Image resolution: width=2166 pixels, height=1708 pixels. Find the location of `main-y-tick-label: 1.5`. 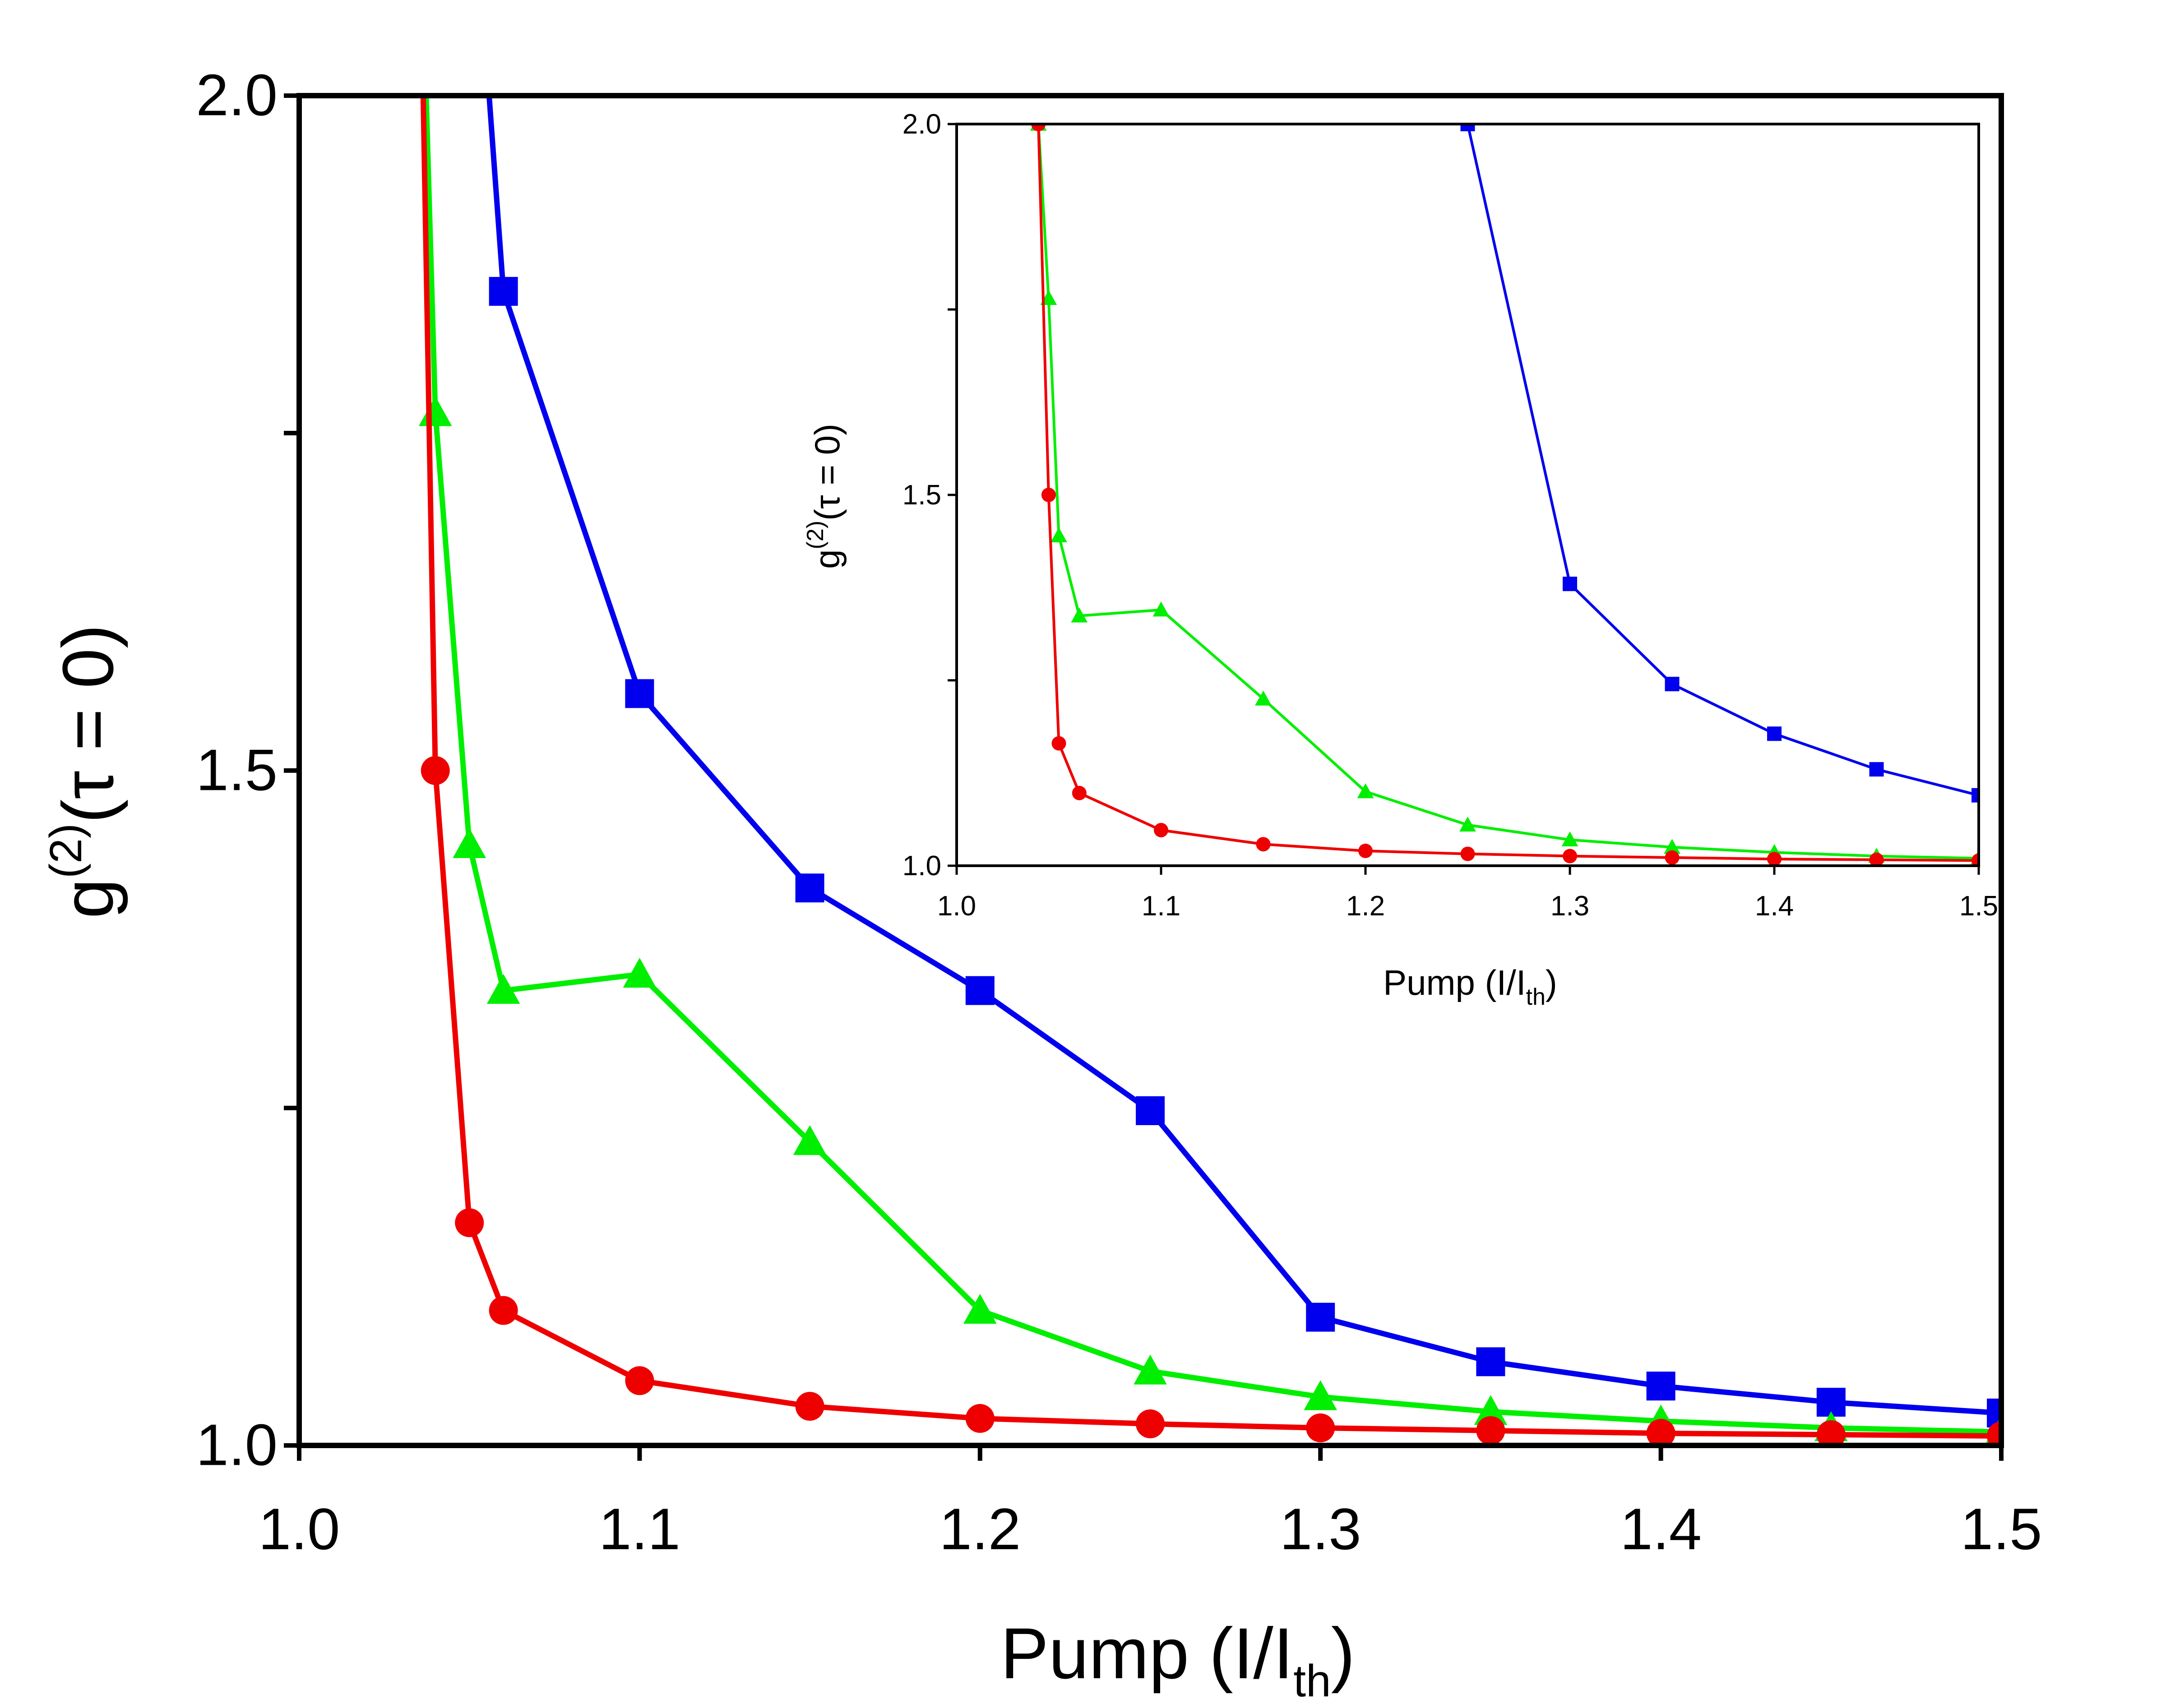

main-y-tick-label: 1.5 is located at coordinates (237, 770).